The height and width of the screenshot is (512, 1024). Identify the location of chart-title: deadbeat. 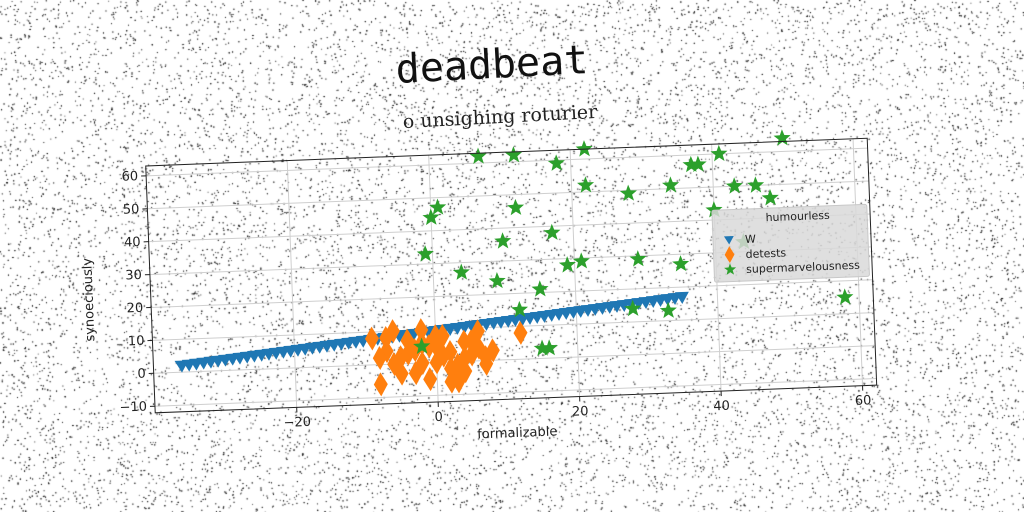
(492, 65).